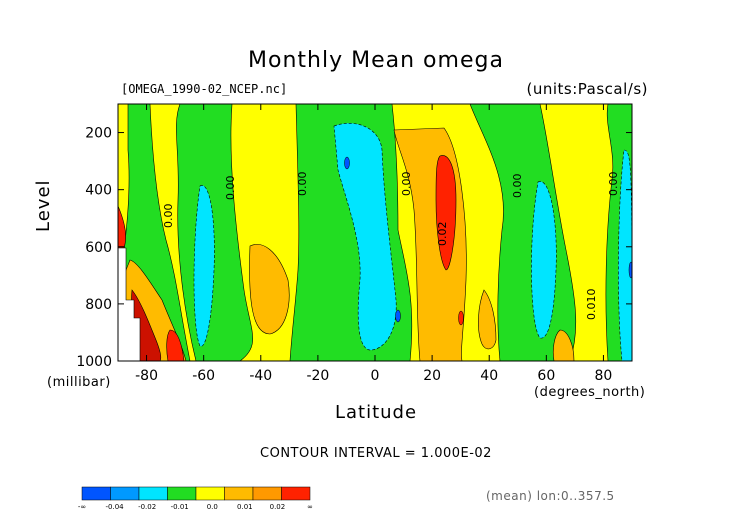  I want to click on y-tick-label: 200, so click(98, 134).